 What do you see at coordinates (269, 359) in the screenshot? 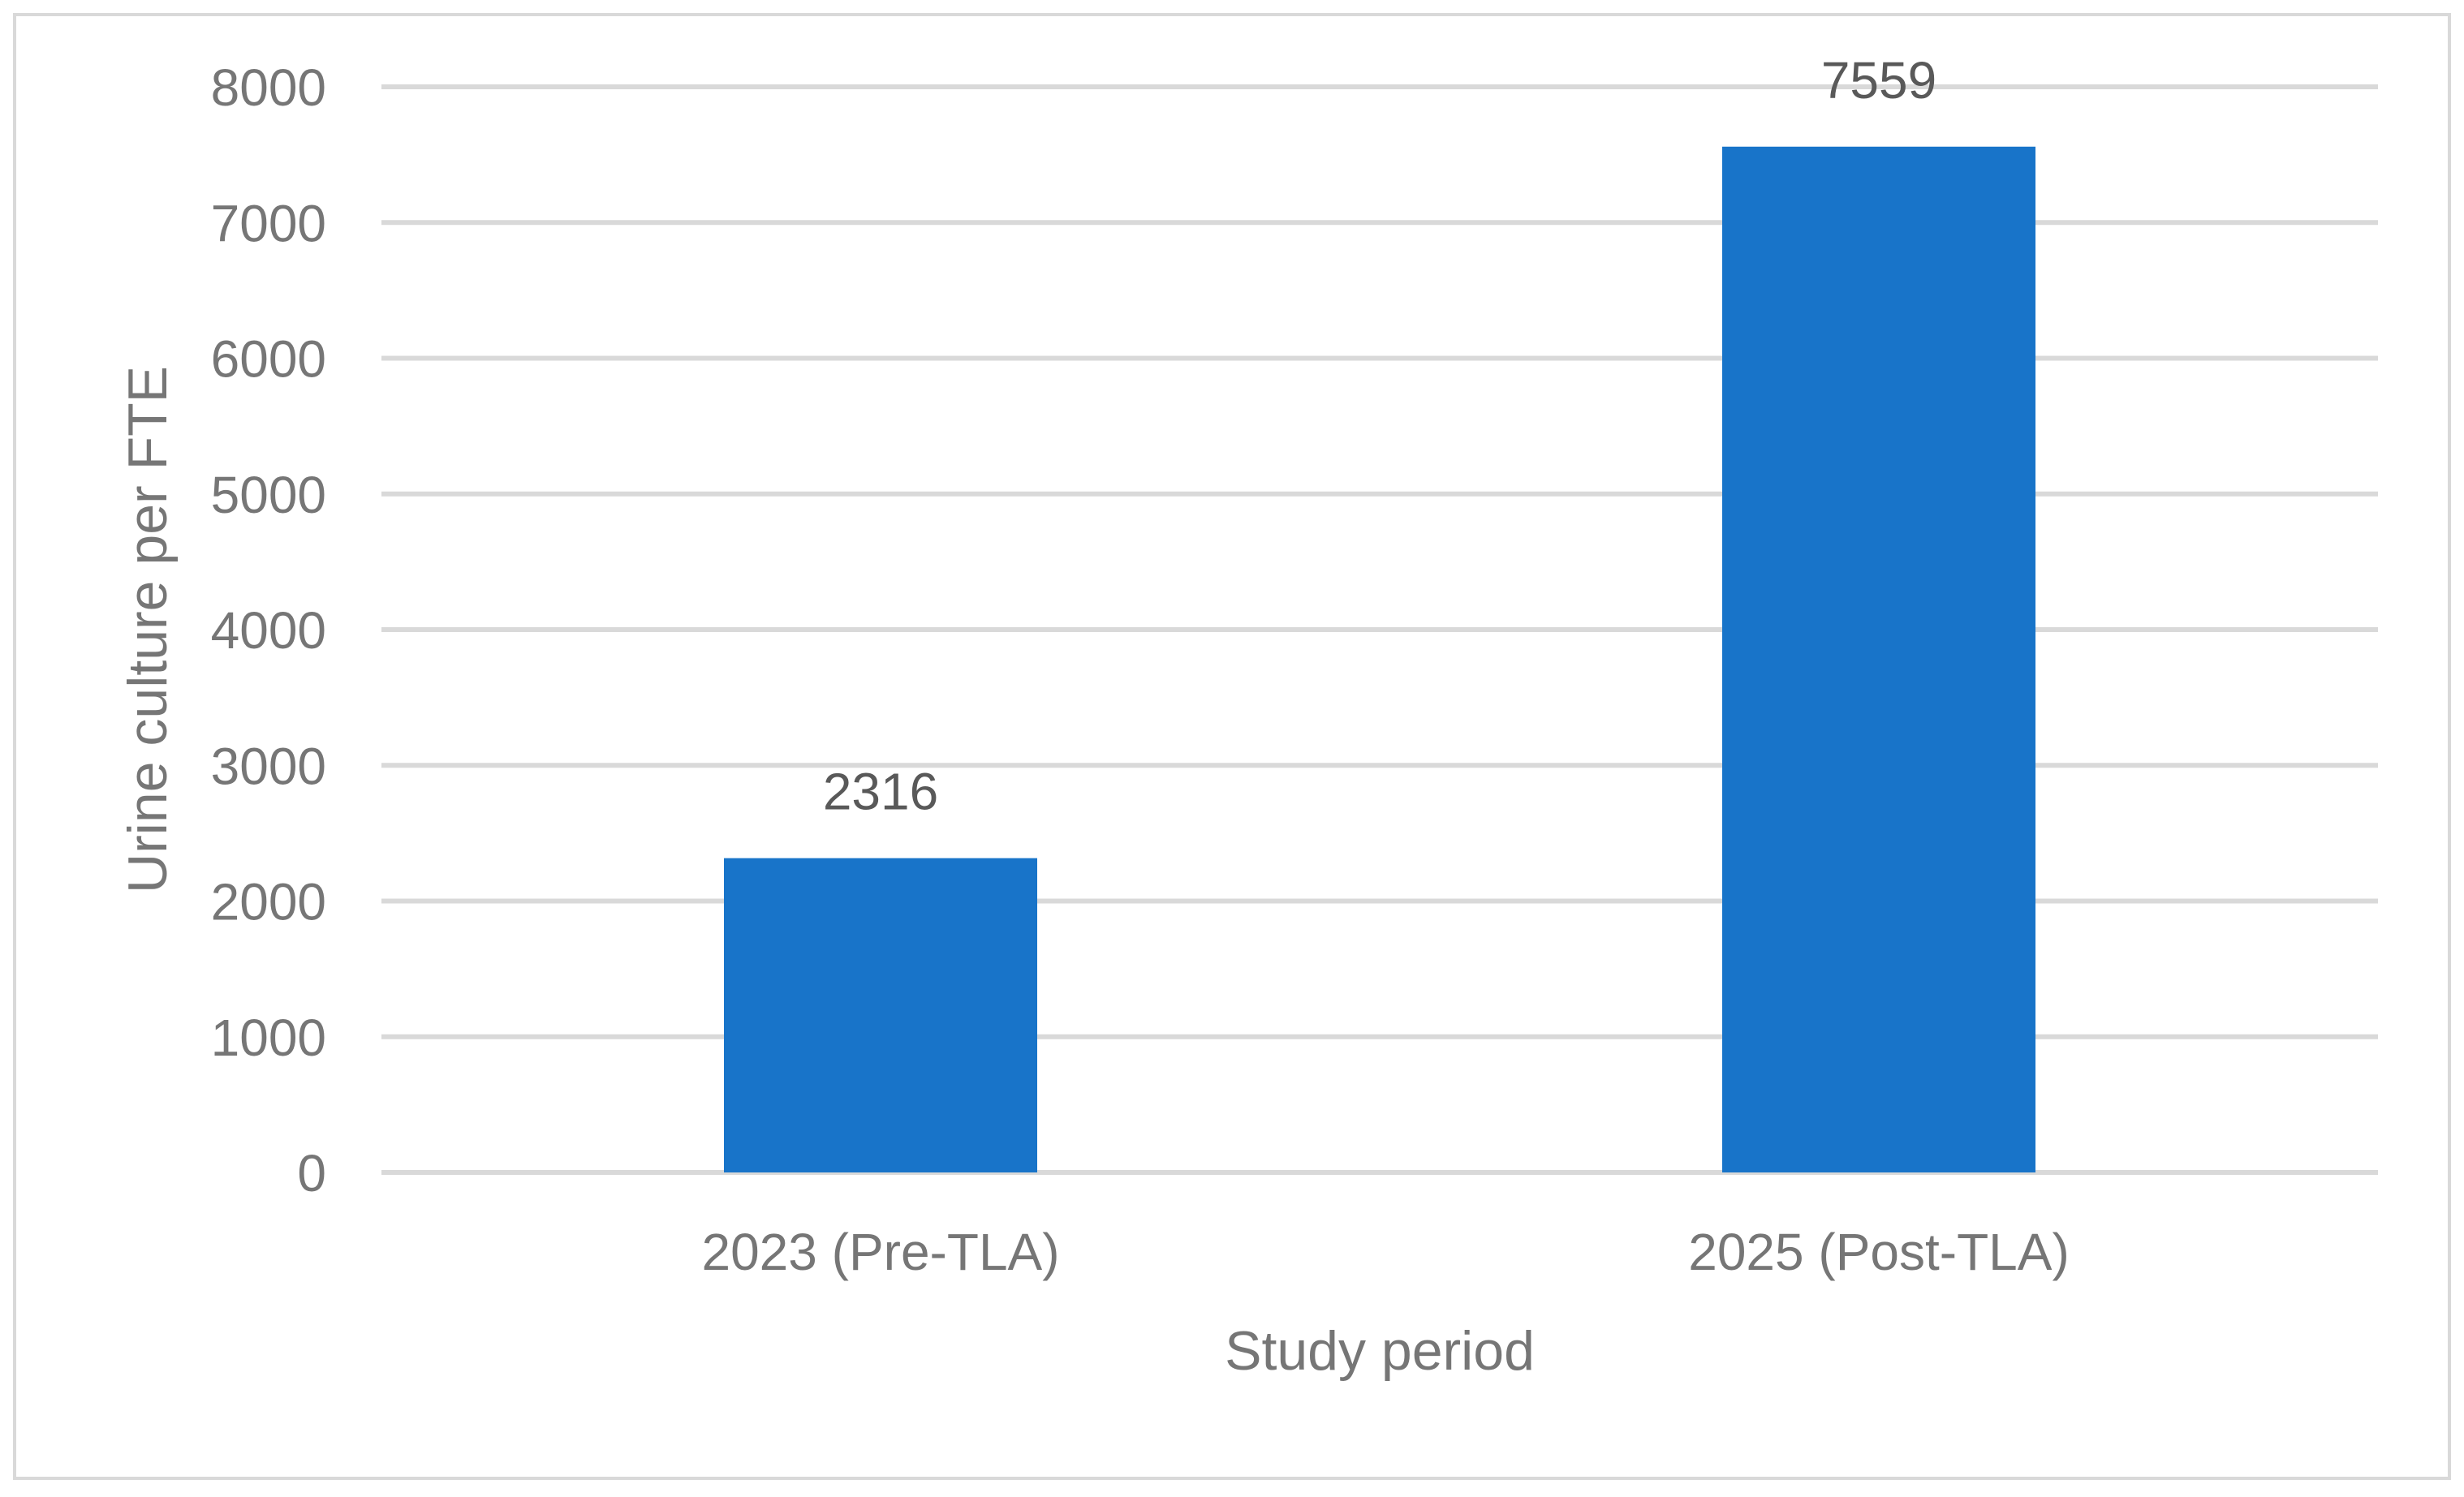
I see `y-tick-label: 6000` at bounding box center [269, 359].